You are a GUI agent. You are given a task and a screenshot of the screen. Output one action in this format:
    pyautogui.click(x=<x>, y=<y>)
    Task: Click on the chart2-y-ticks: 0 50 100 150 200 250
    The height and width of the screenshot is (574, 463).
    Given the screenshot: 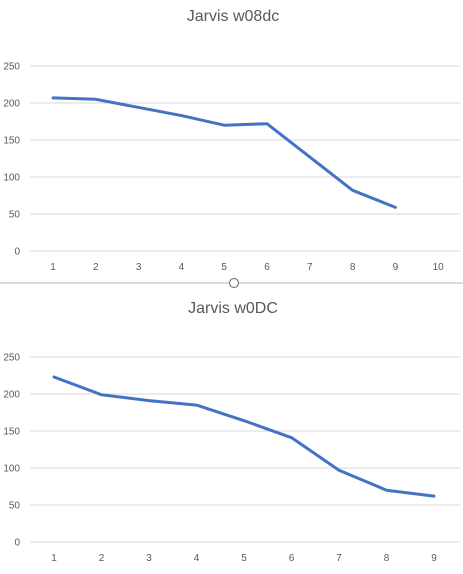 What is the action you would take?
    pyautogui.click(x=11, y=451)
    